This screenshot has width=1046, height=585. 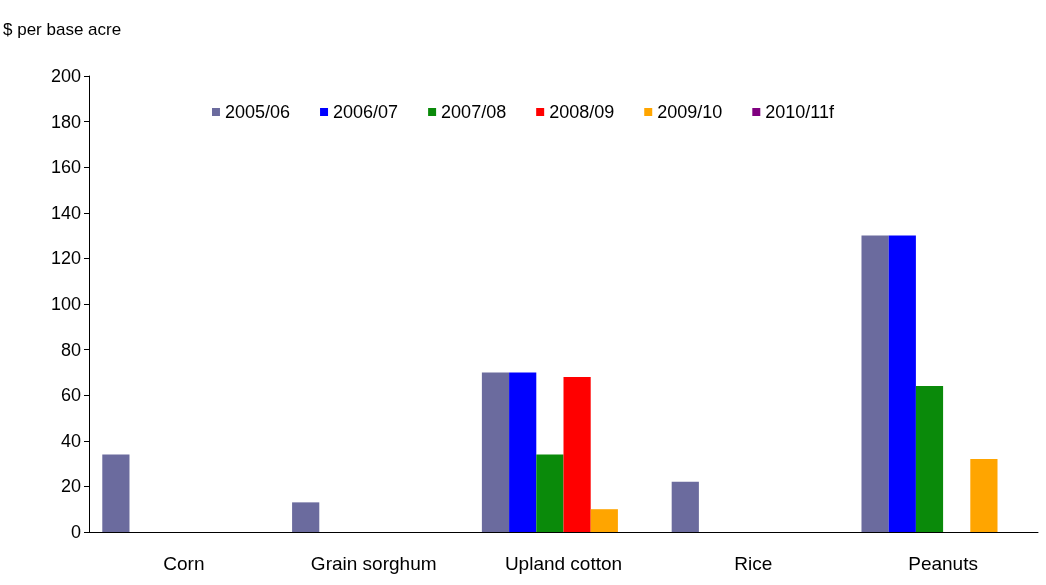 I want to click on y-tick-label: 160, so click(x=65, y=167).